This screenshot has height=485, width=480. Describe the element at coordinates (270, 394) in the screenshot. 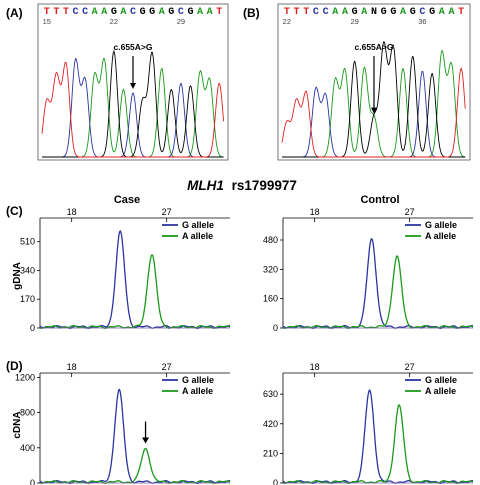

I see `y-tick-label: 630` at that location.